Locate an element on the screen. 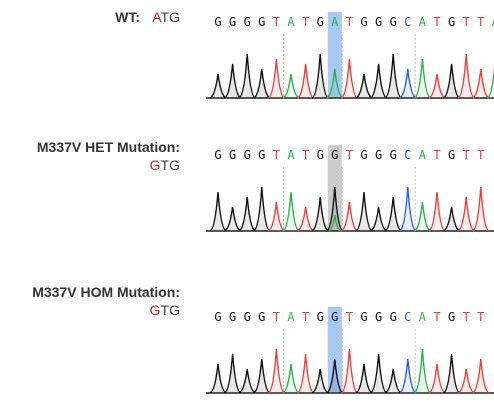 The height and width of the screenshot is (405, 494). het-title: M337V HET Mutation: is located at coordinates (108, 147).